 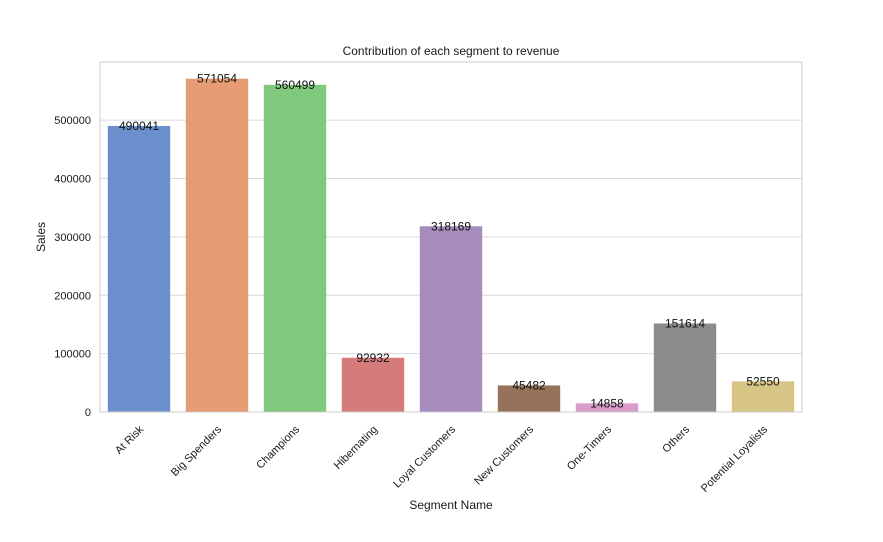 What do you see at coordinates (451, 505) in the screenshot?
I see `x-axis-label: Segment Name` at bounding box center [451, 505].